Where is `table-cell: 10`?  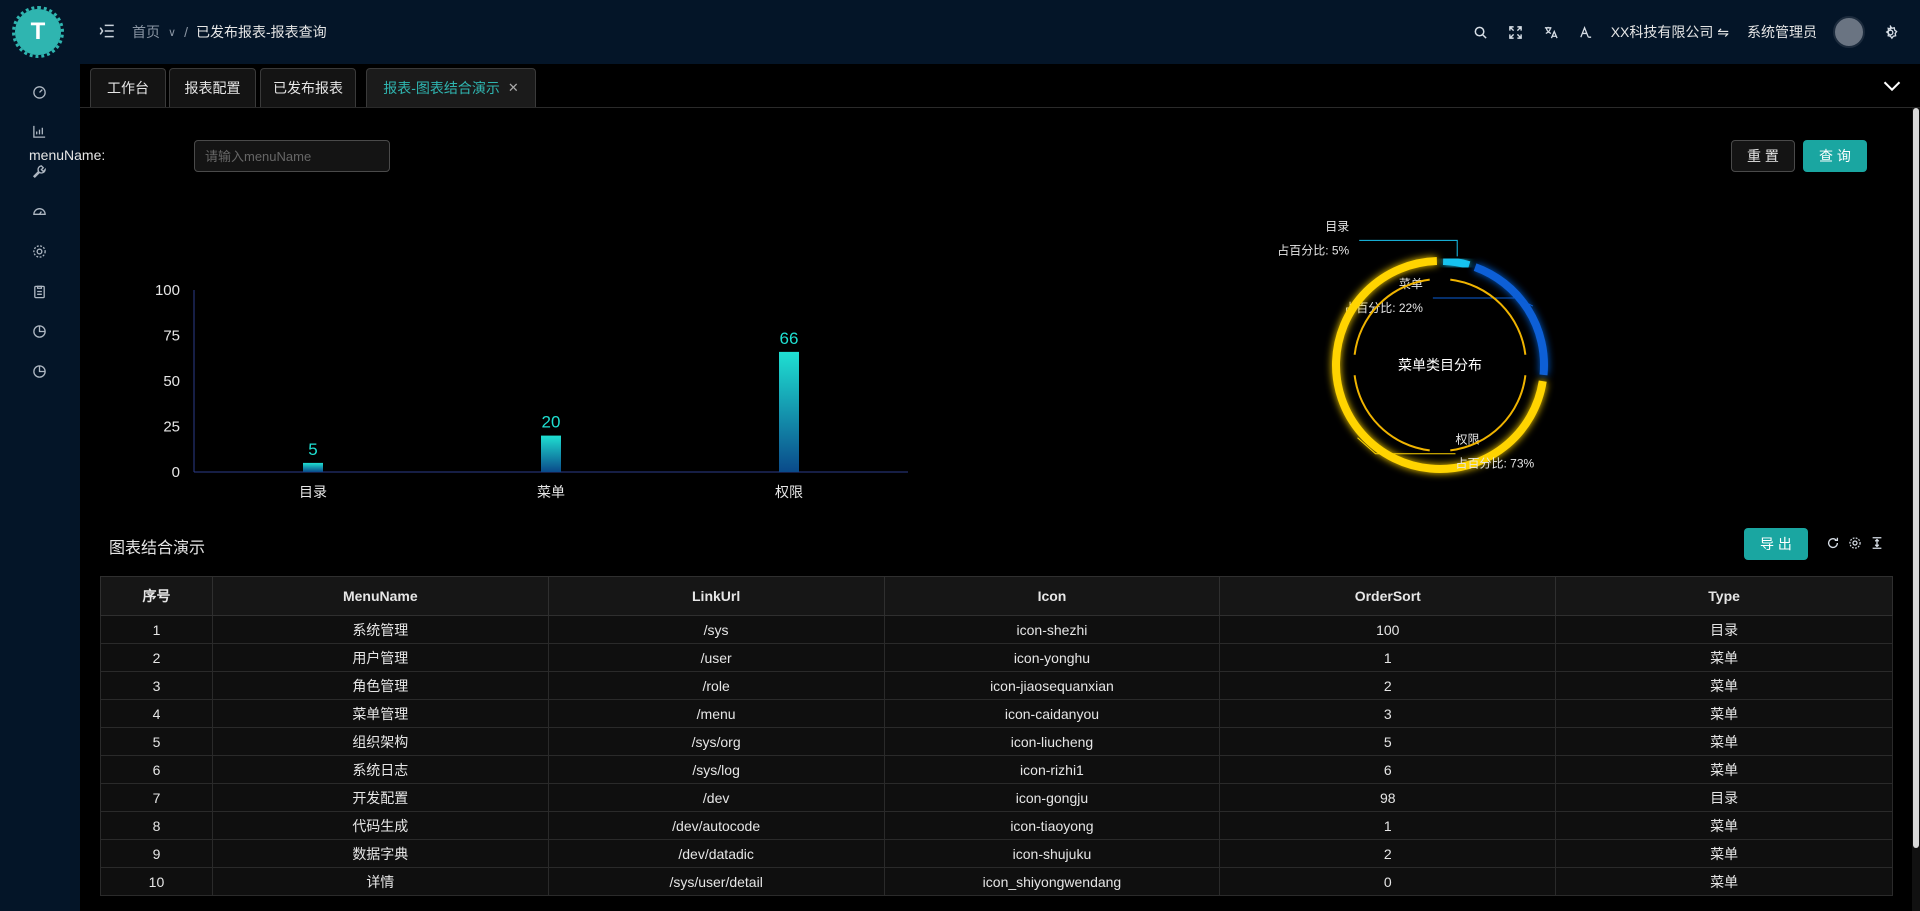
table-cell: 10 is located at coordinates (156, 881).